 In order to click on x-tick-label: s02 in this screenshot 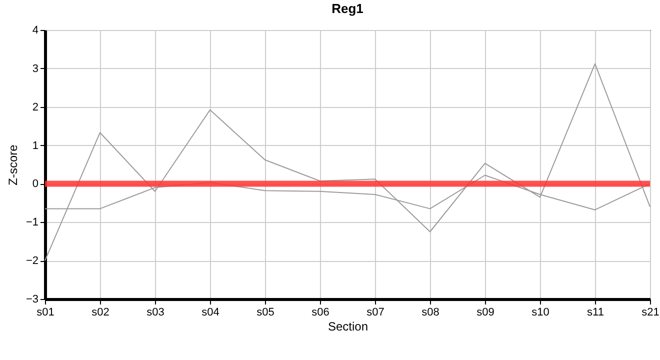, I will do `click(101, 312)`.